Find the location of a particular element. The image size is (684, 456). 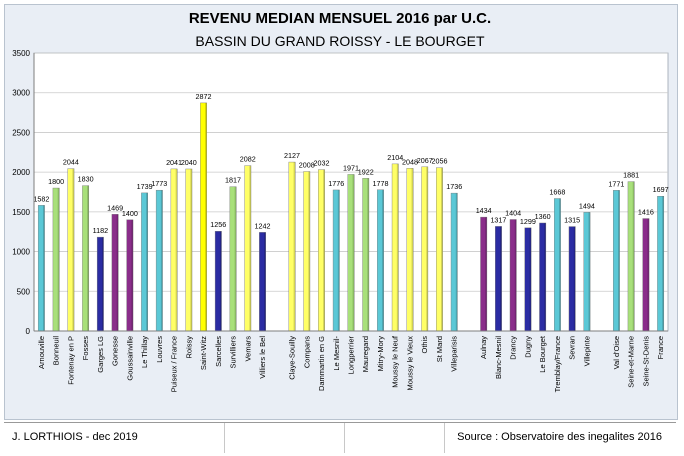

data-label: 1182 is located at coordinates (100, 230).